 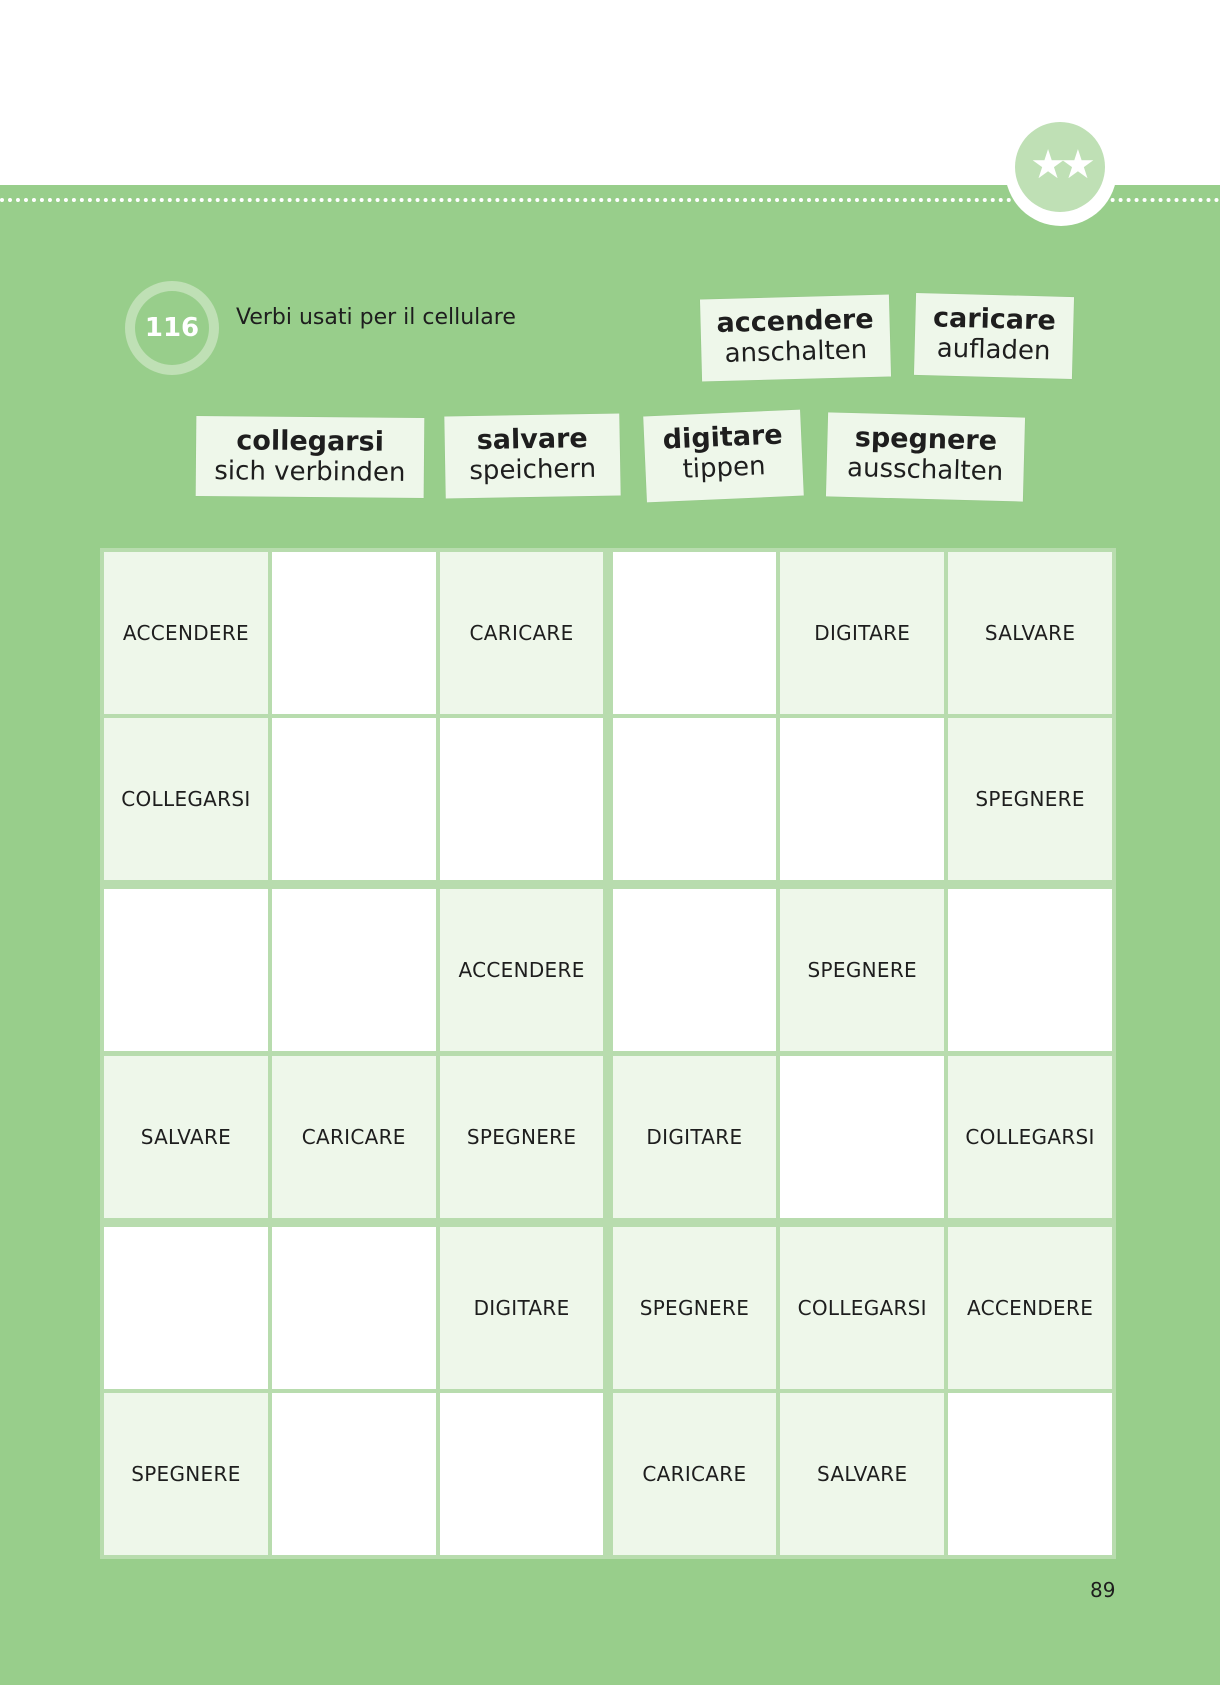 What do you see at coordinates (610, 200) in the screenshot?
I see `dotted-divider` at bounding box center [610, 200].